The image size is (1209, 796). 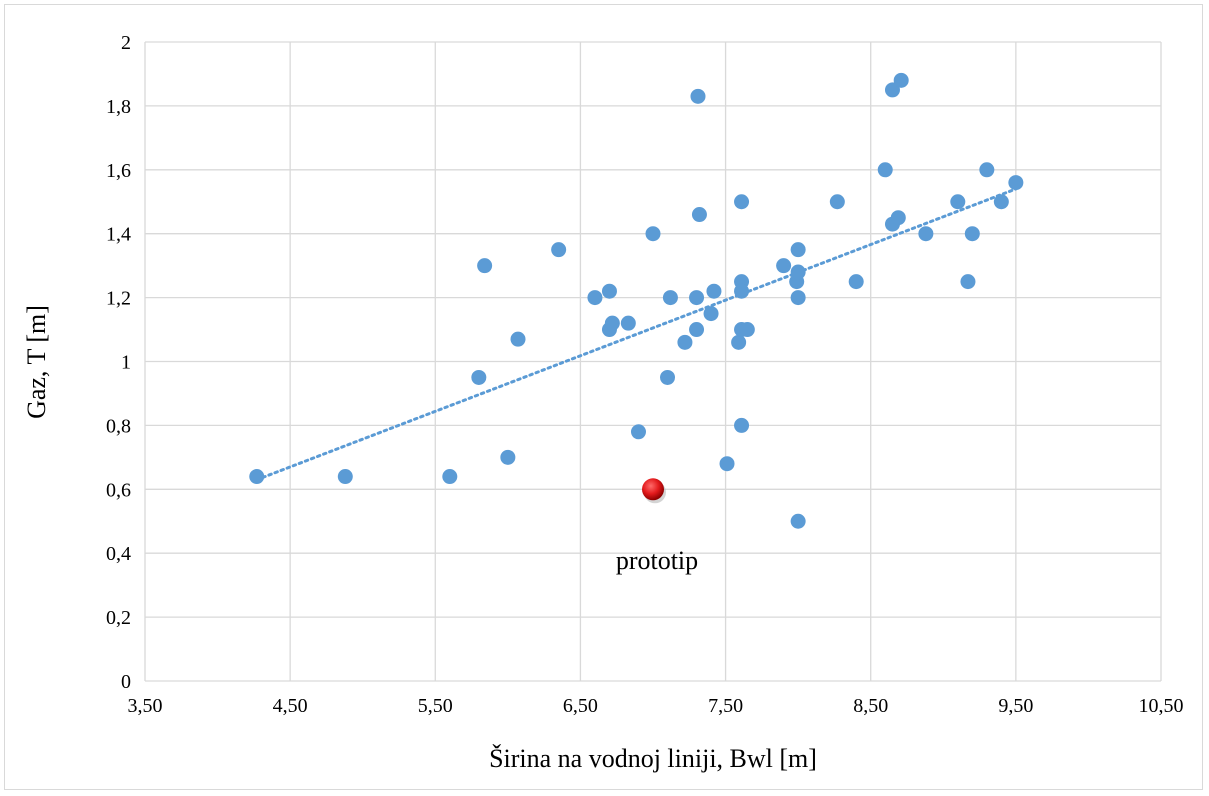 I want to click on prototype-layer, so click(x=654, y=491).